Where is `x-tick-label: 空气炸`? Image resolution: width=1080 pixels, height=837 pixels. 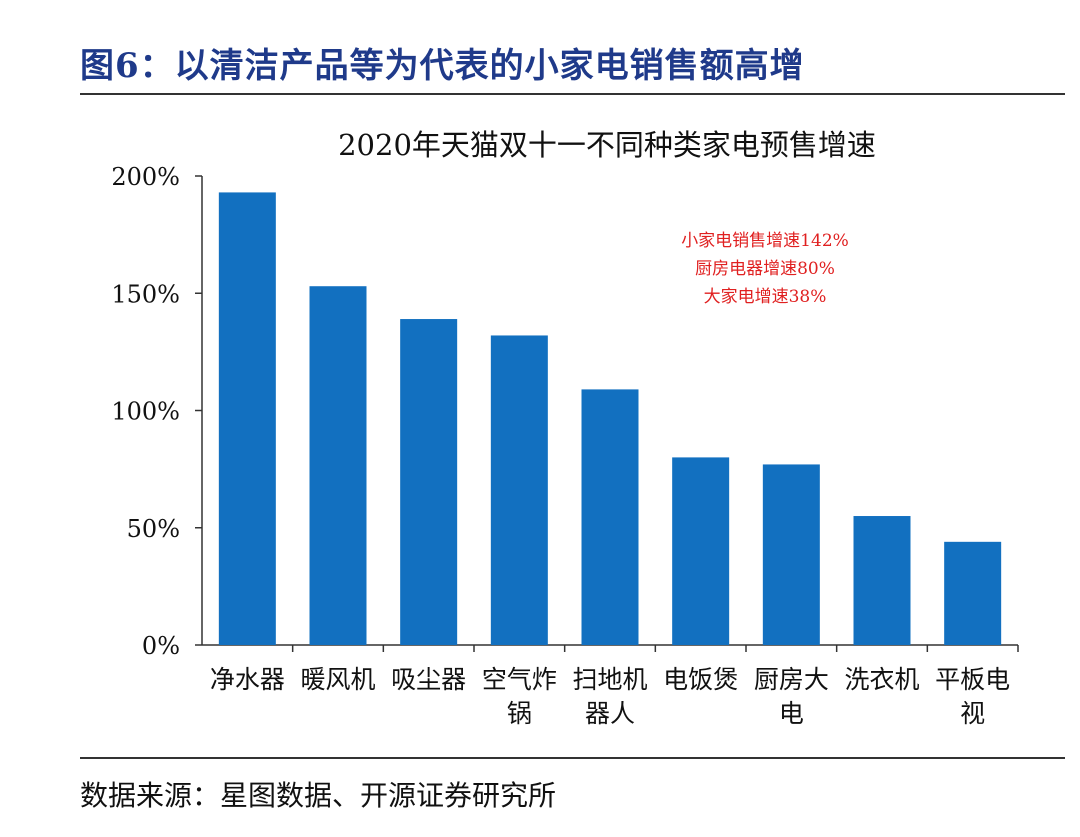 x-tick-label: 空气炸 is located at coordinates (519, 679).